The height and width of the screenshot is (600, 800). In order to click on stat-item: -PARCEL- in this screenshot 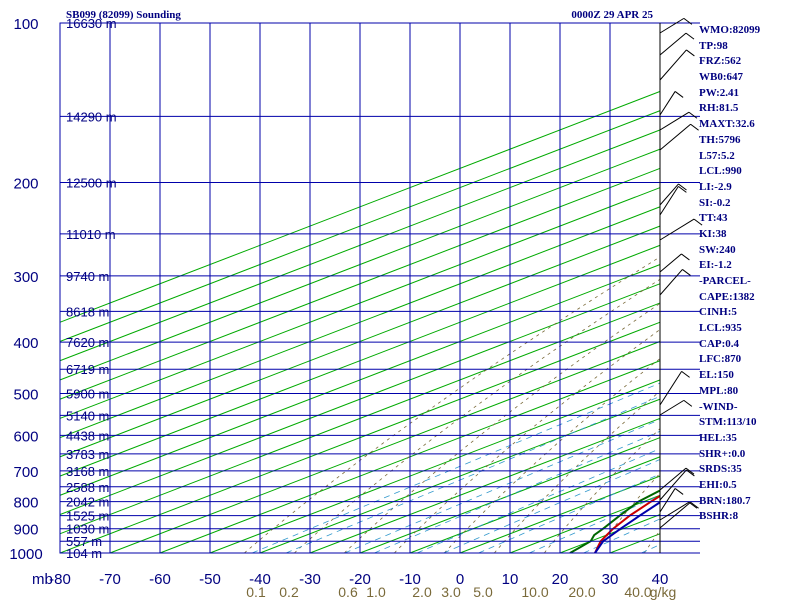, I will do `click(725, 281)`.